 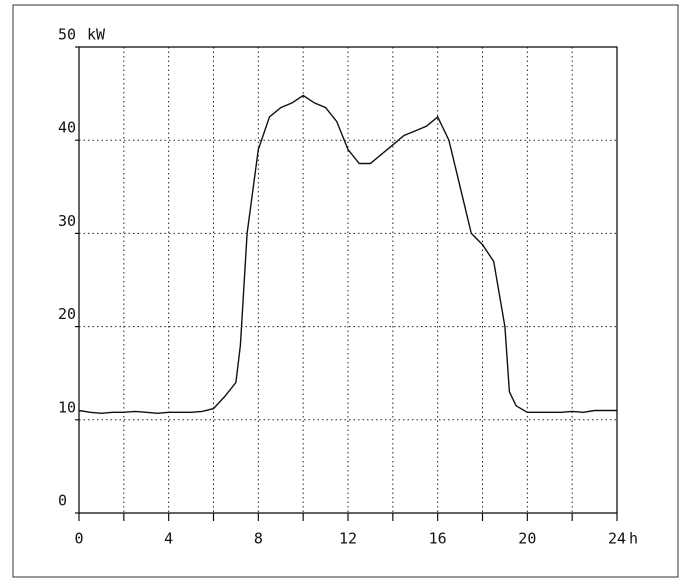 I want to click on x-tick-label: 16, so click(x=438, y=539).